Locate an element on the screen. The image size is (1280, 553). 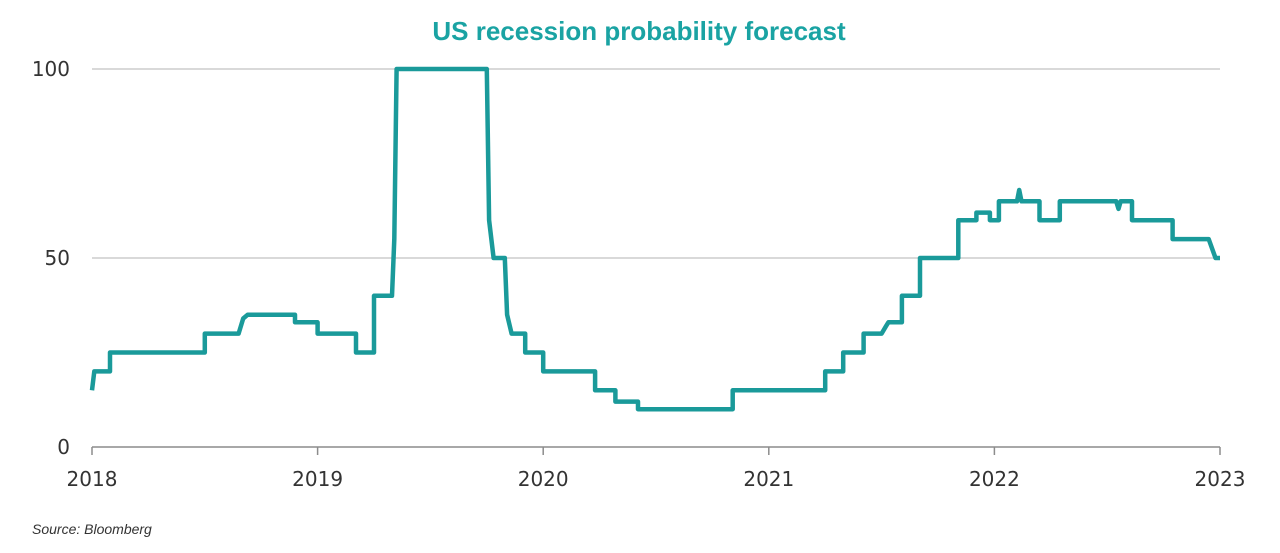
x-tick-label: 2018 is located at coordinates (92, 479).